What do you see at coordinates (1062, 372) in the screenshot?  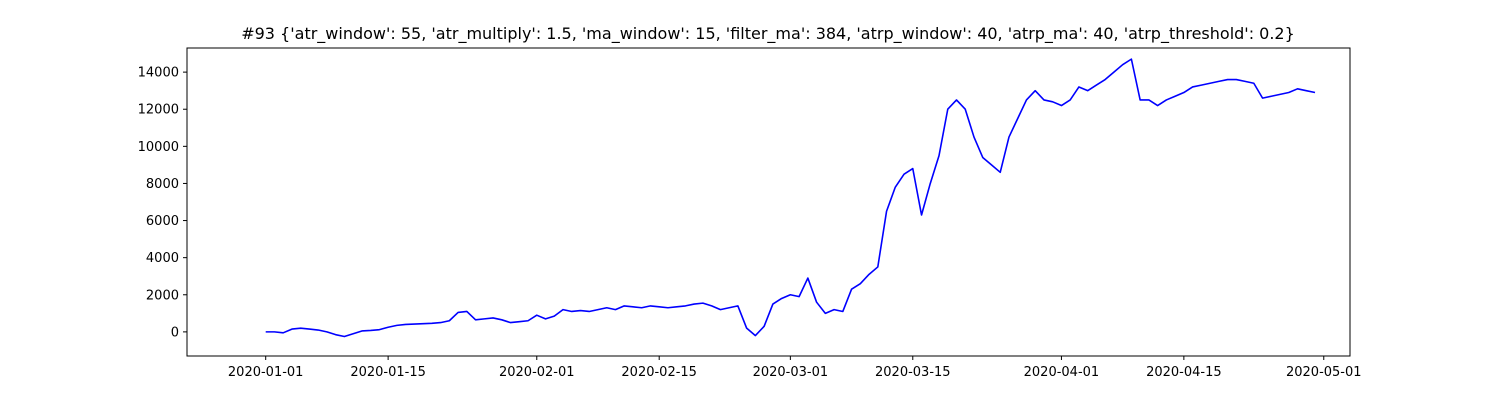 I see `x-tick-label: 2020-04-01` at bounding box center [1062, 372].